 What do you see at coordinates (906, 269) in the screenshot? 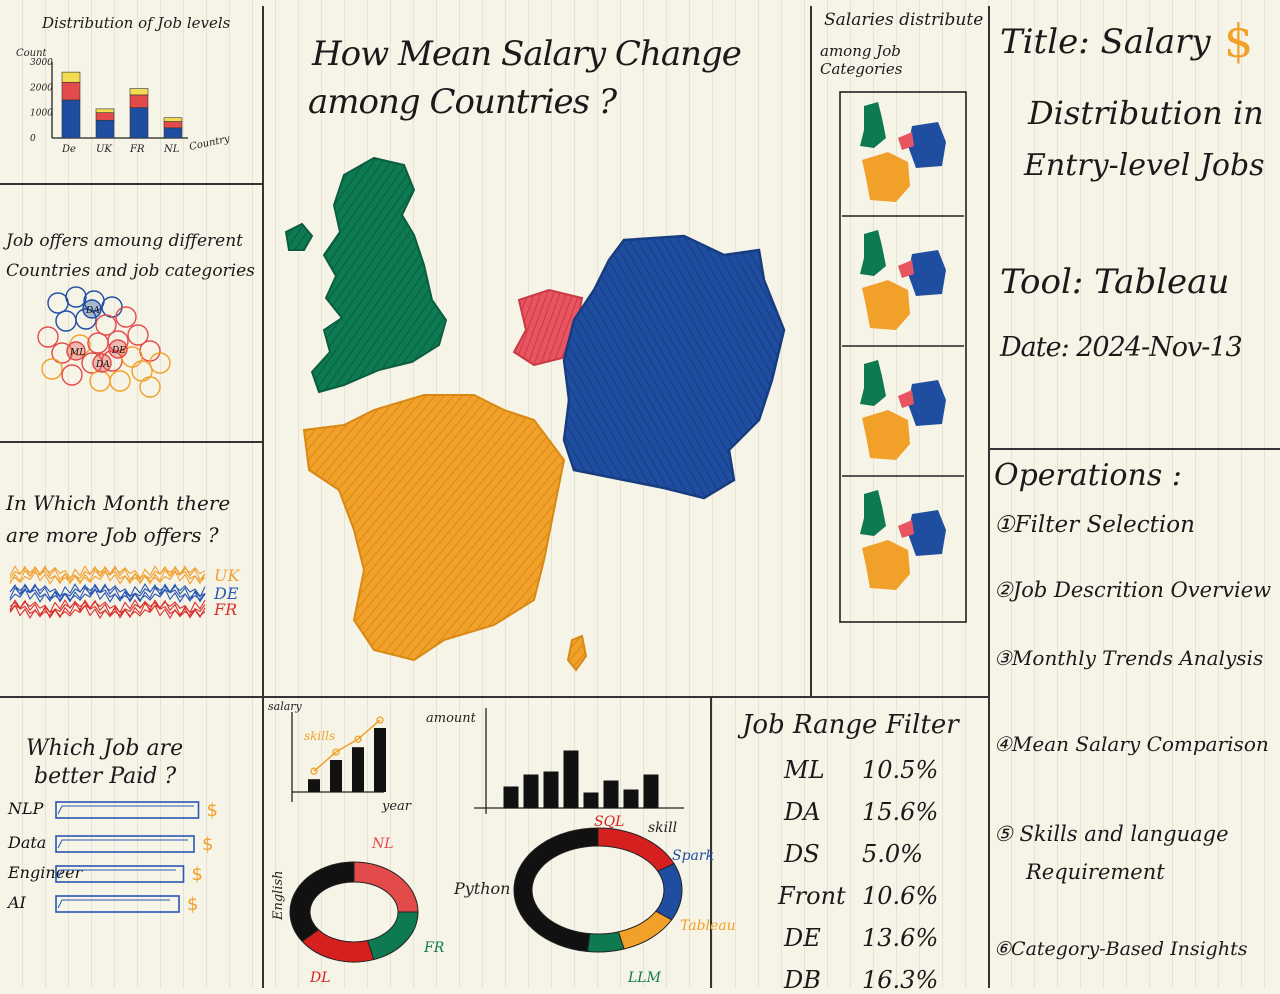
I see `mini-map-nl` at bounding box center [906, 269].